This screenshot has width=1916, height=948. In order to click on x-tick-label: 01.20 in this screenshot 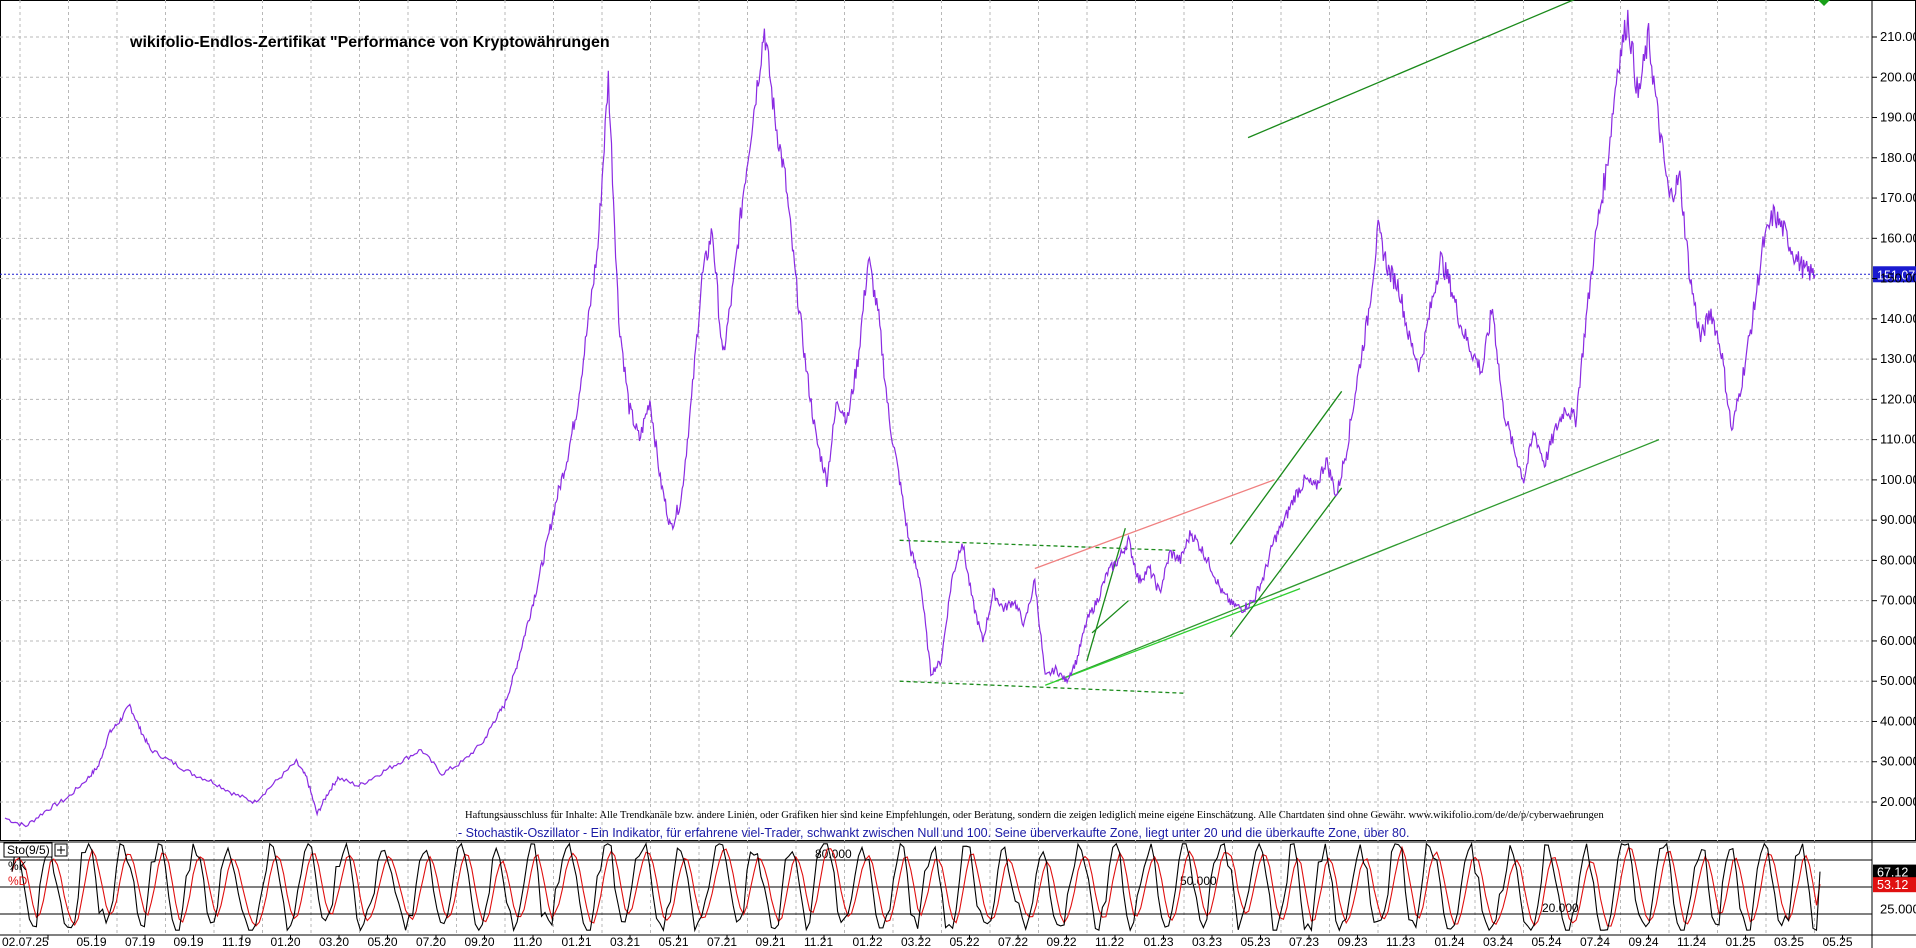, I will do `click(286, 941)`.